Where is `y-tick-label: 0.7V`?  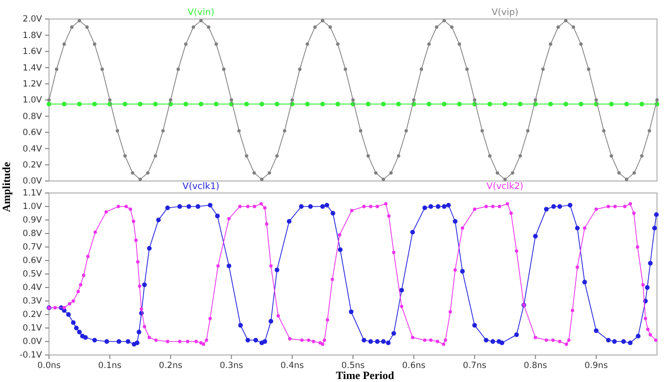 y-tick-label: 0.7V is located at coordinates (32, 247).